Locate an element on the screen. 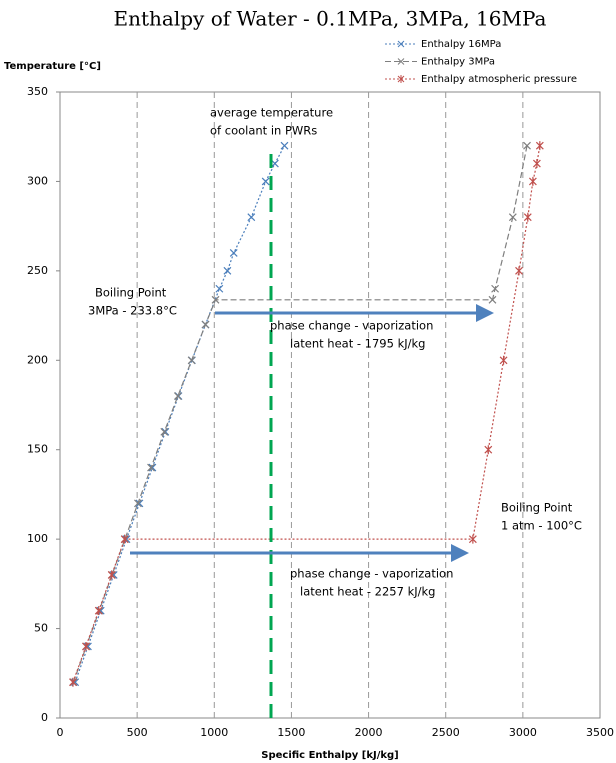 This screenshot has width=616, height=763. y-tick-label: 300 is located at coordinates (37, 180).